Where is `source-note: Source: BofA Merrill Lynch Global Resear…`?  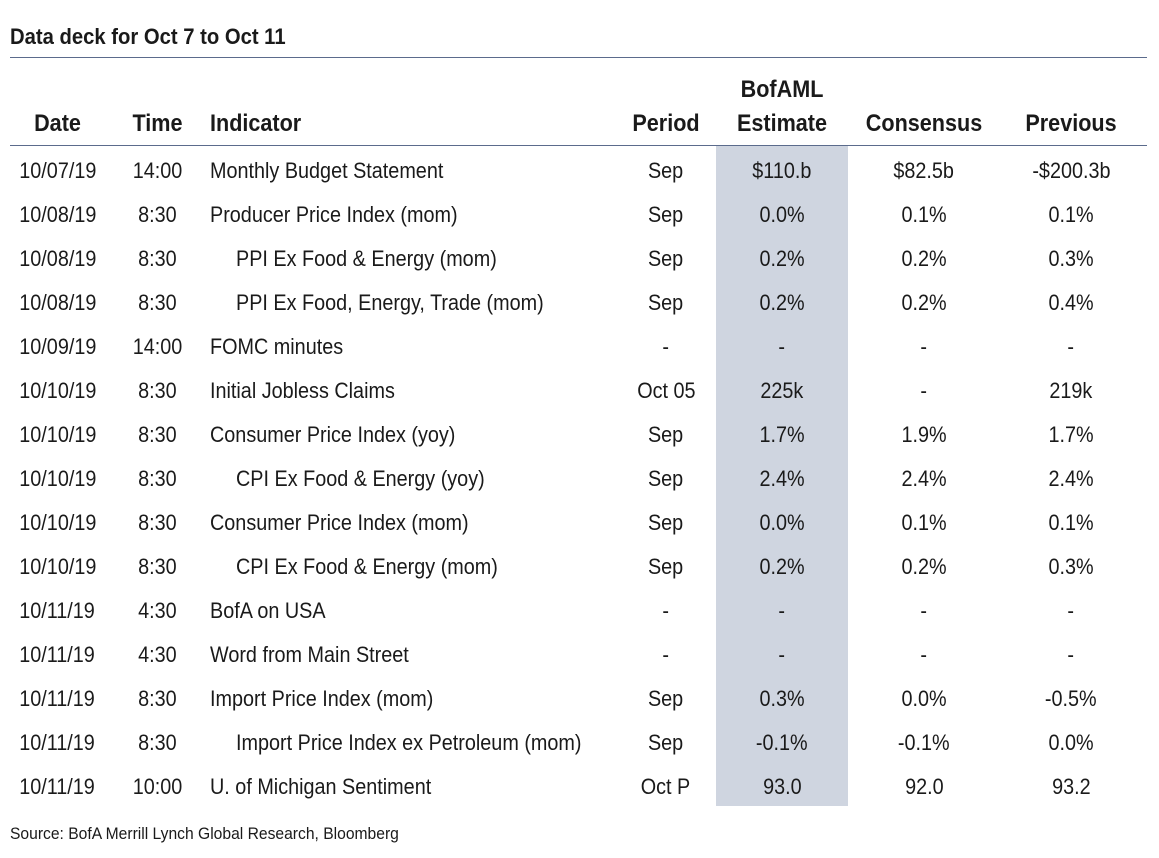
source-note: Source: BofA Merrill Lynch Global Resear… is located at coordinates (204, 833).